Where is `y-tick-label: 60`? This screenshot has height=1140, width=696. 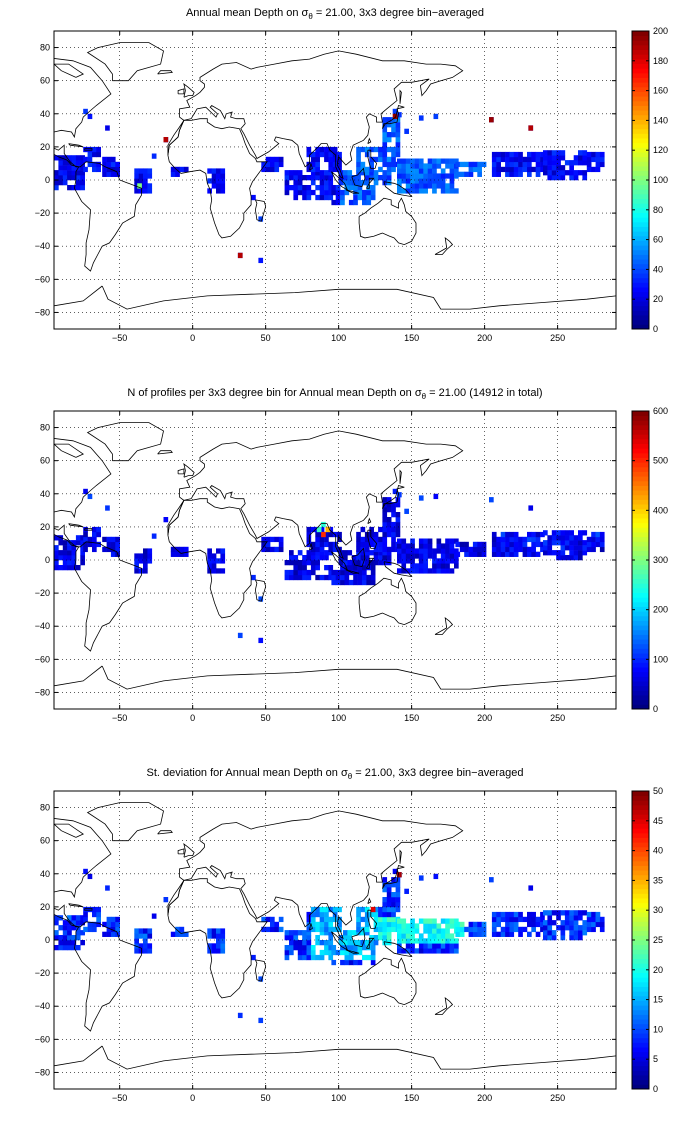
y-tick-label: 60 is located at coordinates (45, 841).